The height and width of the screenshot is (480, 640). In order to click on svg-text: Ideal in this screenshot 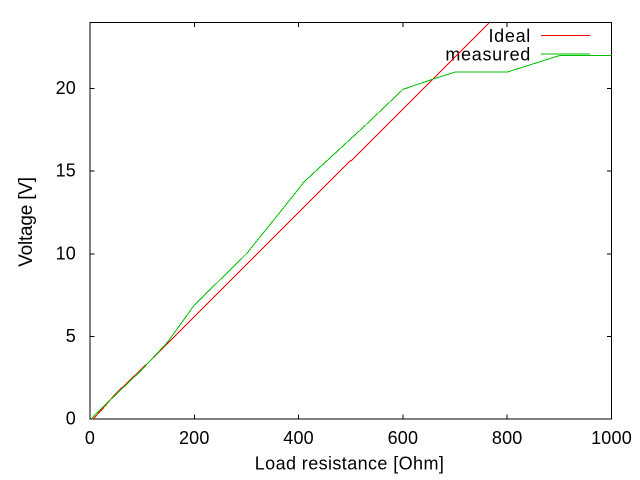, I will do `click(509, 36)`.